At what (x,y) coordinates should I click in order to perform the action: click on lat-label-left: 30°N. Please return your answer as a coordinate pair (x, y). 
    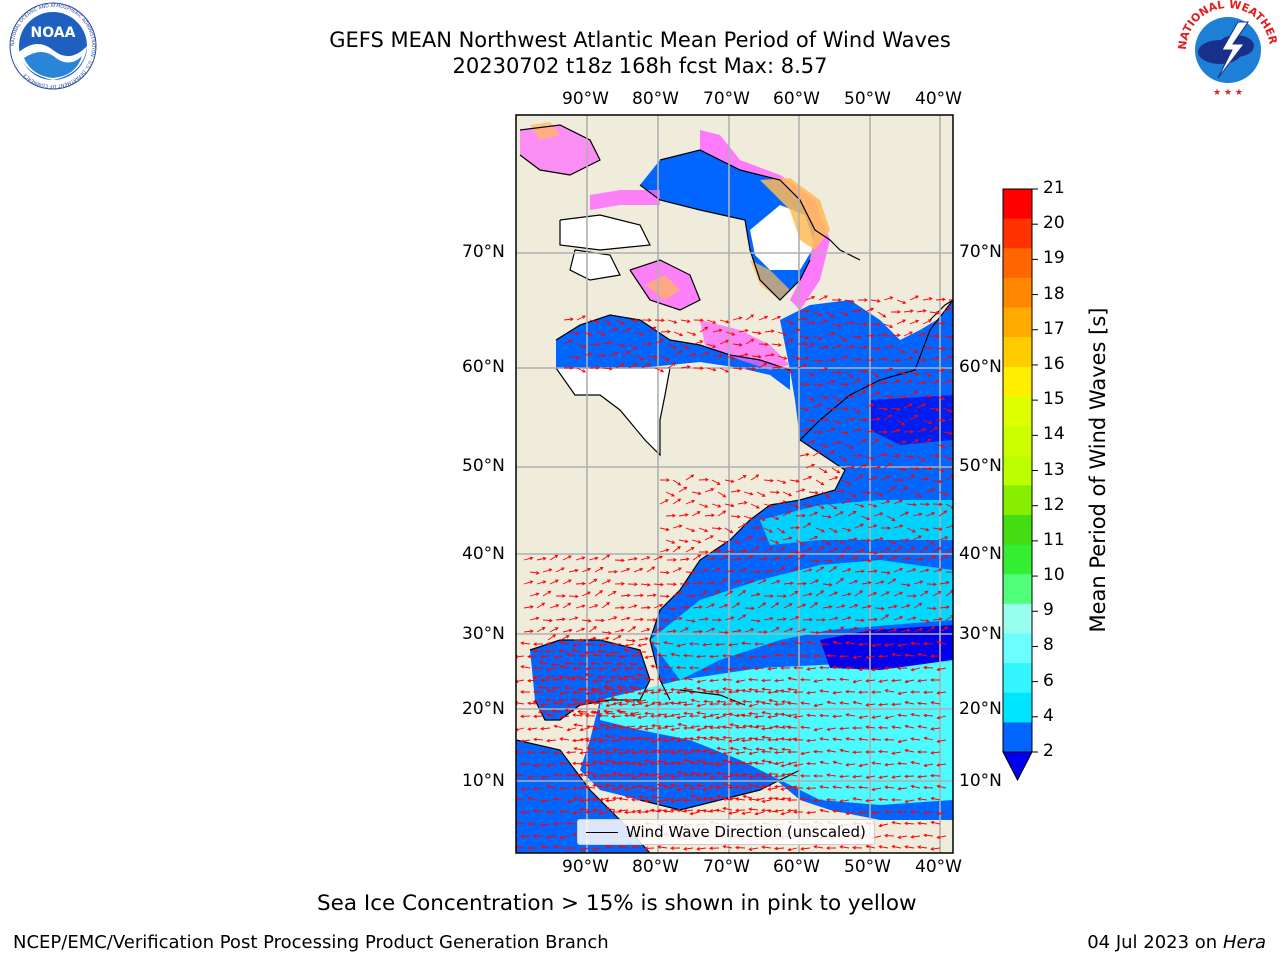
    Looking at the image, I should click on (483, 634).